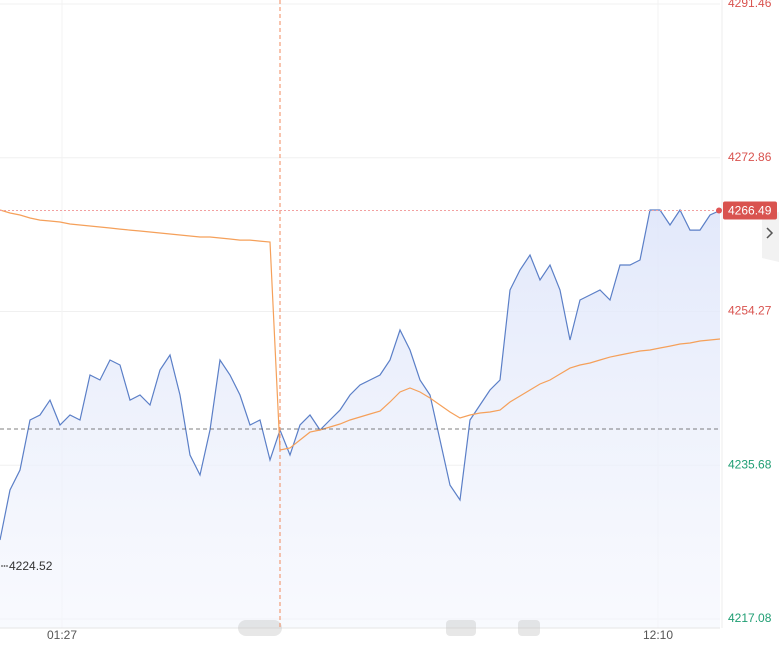 This screenshot has height=647, width=779. I want to click on current-dot, so click(719, 210).